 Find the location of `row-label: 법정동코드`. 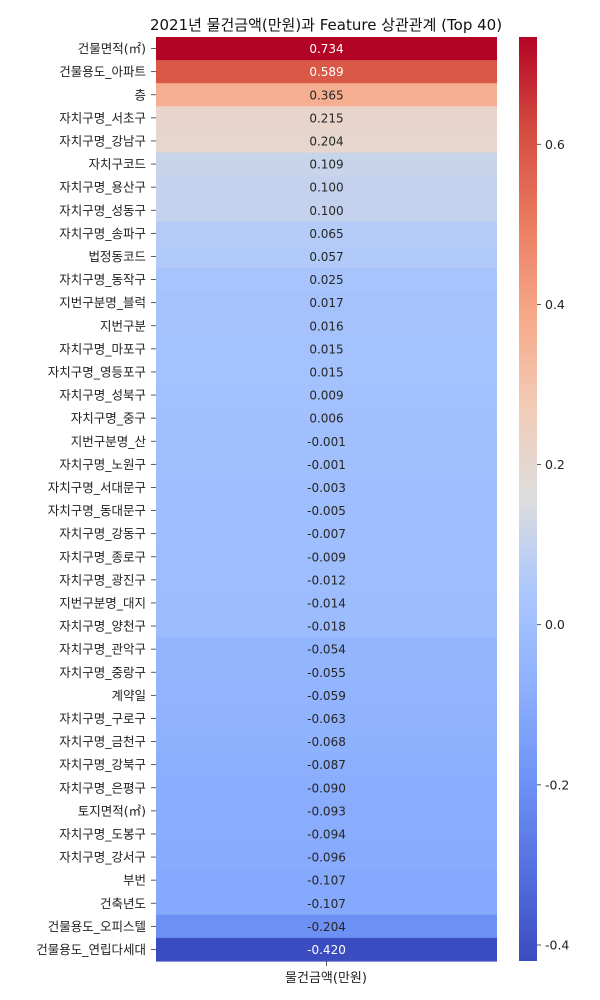

row-label: 법정동코드 is located at coordinates (117, 256).